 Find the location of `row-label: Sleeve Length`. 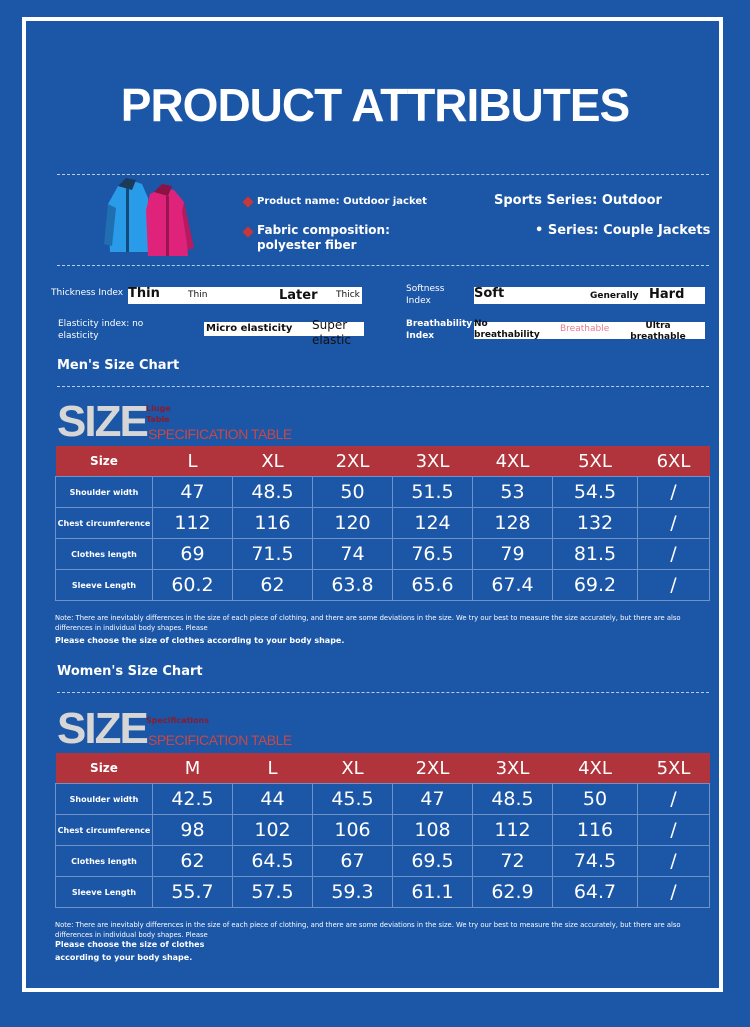

row-label: Sleeve Length is located at coordinates (104, 892).